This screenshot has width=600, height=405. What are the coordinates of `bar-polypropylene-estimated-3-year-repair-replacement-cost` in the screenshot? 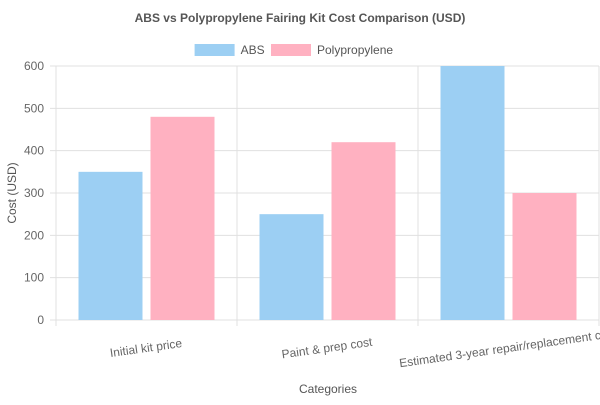 It's located at (544, 256).